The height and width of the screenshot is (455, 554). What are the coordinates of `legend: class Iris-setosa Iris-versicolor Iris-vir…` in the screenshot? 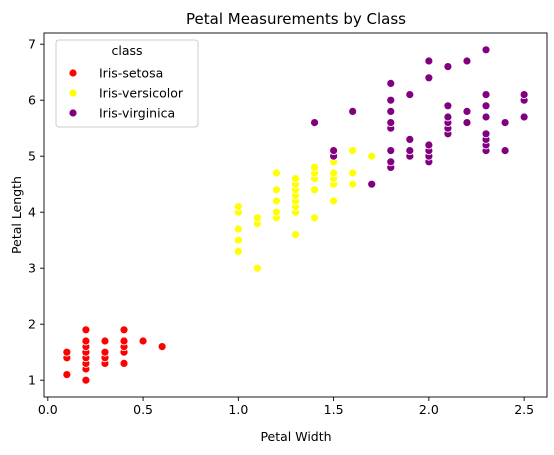 It's located at (127, 83).